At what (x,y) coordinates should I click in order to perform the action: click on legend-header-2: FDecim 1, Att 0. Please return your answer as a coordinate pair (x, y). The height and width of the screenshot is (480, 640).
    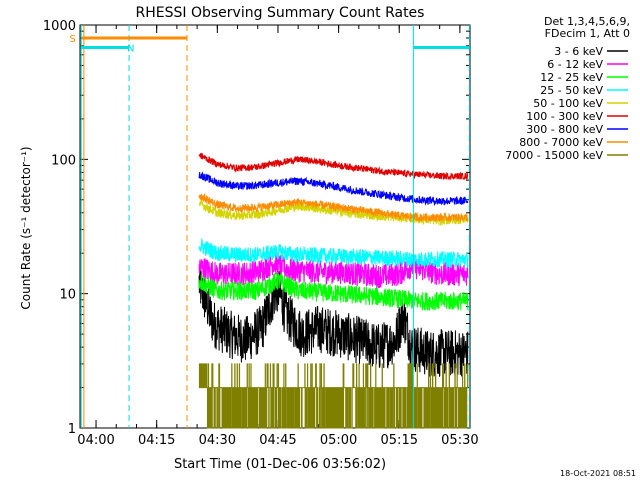
    Looking at the image, I should click on (587, 33).